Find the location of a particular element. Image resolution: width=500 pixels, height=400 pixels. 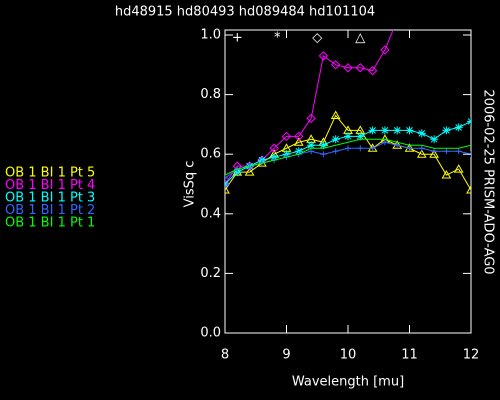

x-tick-label: 9 is located at coordinates (286, 355).